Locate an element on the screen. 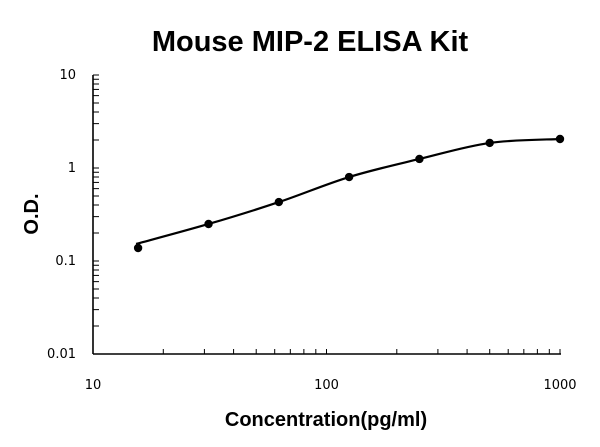 The width and height of the screenshot is (600, 447). y-tick-label: 10 is located at coordinates (67, 75).